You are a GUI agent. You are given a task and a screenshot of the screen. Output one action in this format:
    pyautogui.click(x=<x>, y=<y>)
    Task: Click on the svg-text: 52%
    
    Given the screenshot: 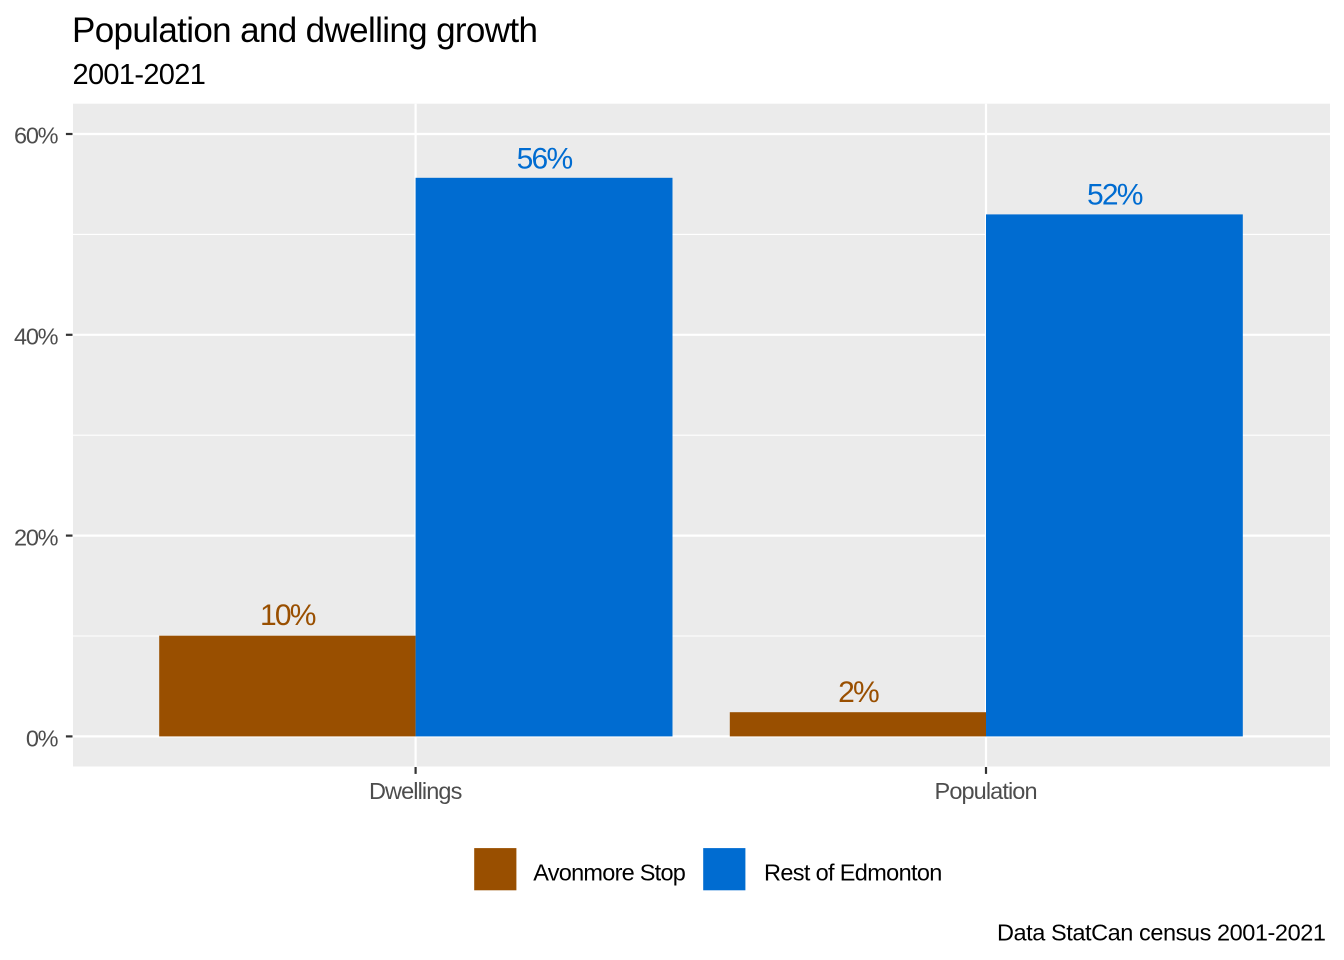 What is the action you would take?
    pyautogui.click(x=1115, y=195)
    